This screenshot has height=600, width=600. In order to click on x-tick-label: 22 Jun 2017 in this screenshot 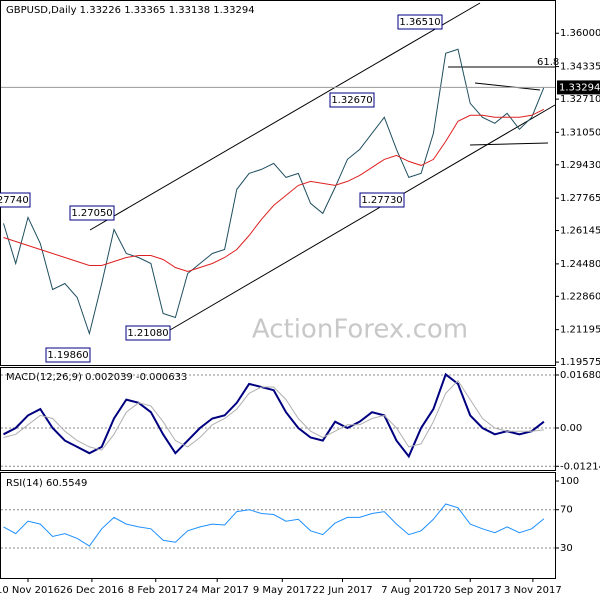, I will do `click(342, 590)`.